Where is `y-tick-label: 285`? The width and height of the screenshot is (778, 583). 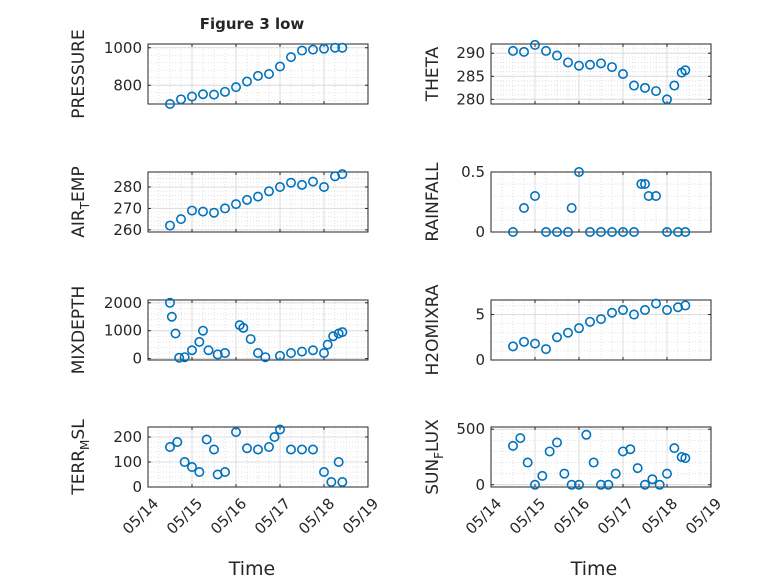
y-tick-label: 285 is located at coordinates (470, 76).